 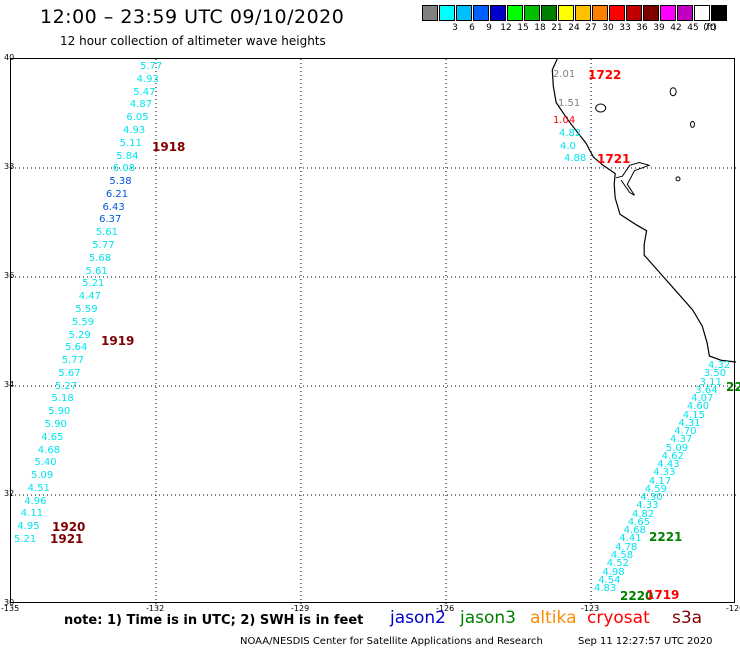 I want to click on wave-height-value: 4.59, so click(x=655, y=489).